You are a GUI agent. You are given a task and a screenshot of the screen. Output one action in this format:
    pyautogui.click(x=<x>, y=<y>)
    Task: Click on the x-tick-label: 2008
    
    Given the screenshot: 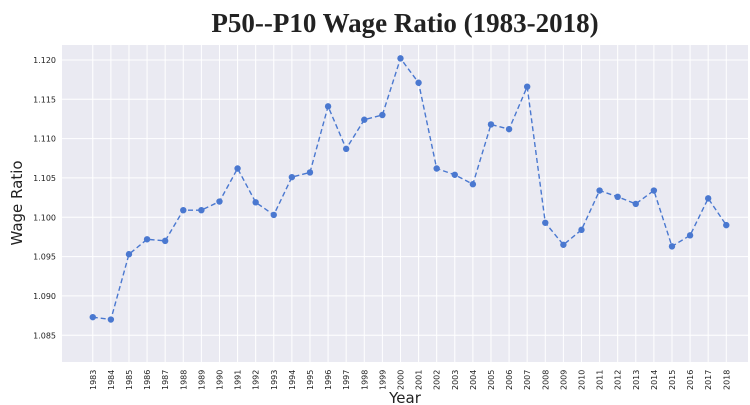 What is the action you would take?
    pyautogui.click(x=545, y=380)
    